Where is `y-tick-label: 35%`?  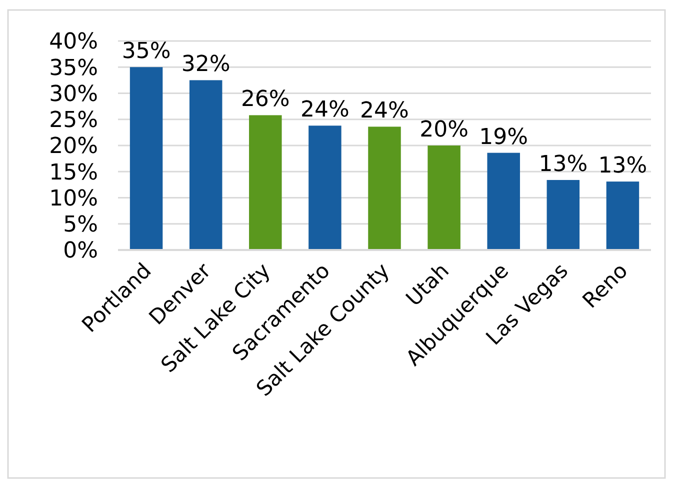 y-tick-label: 35% is located at coordinates (73, 68).